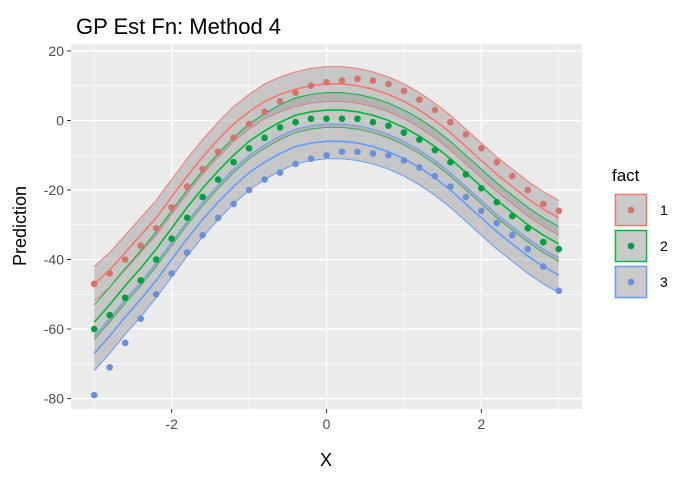 This screenshot has height=481, width=695. Describe the element at coordinates (481, 424) in the screenshot. I see `x-tick-label: 2` at that location.